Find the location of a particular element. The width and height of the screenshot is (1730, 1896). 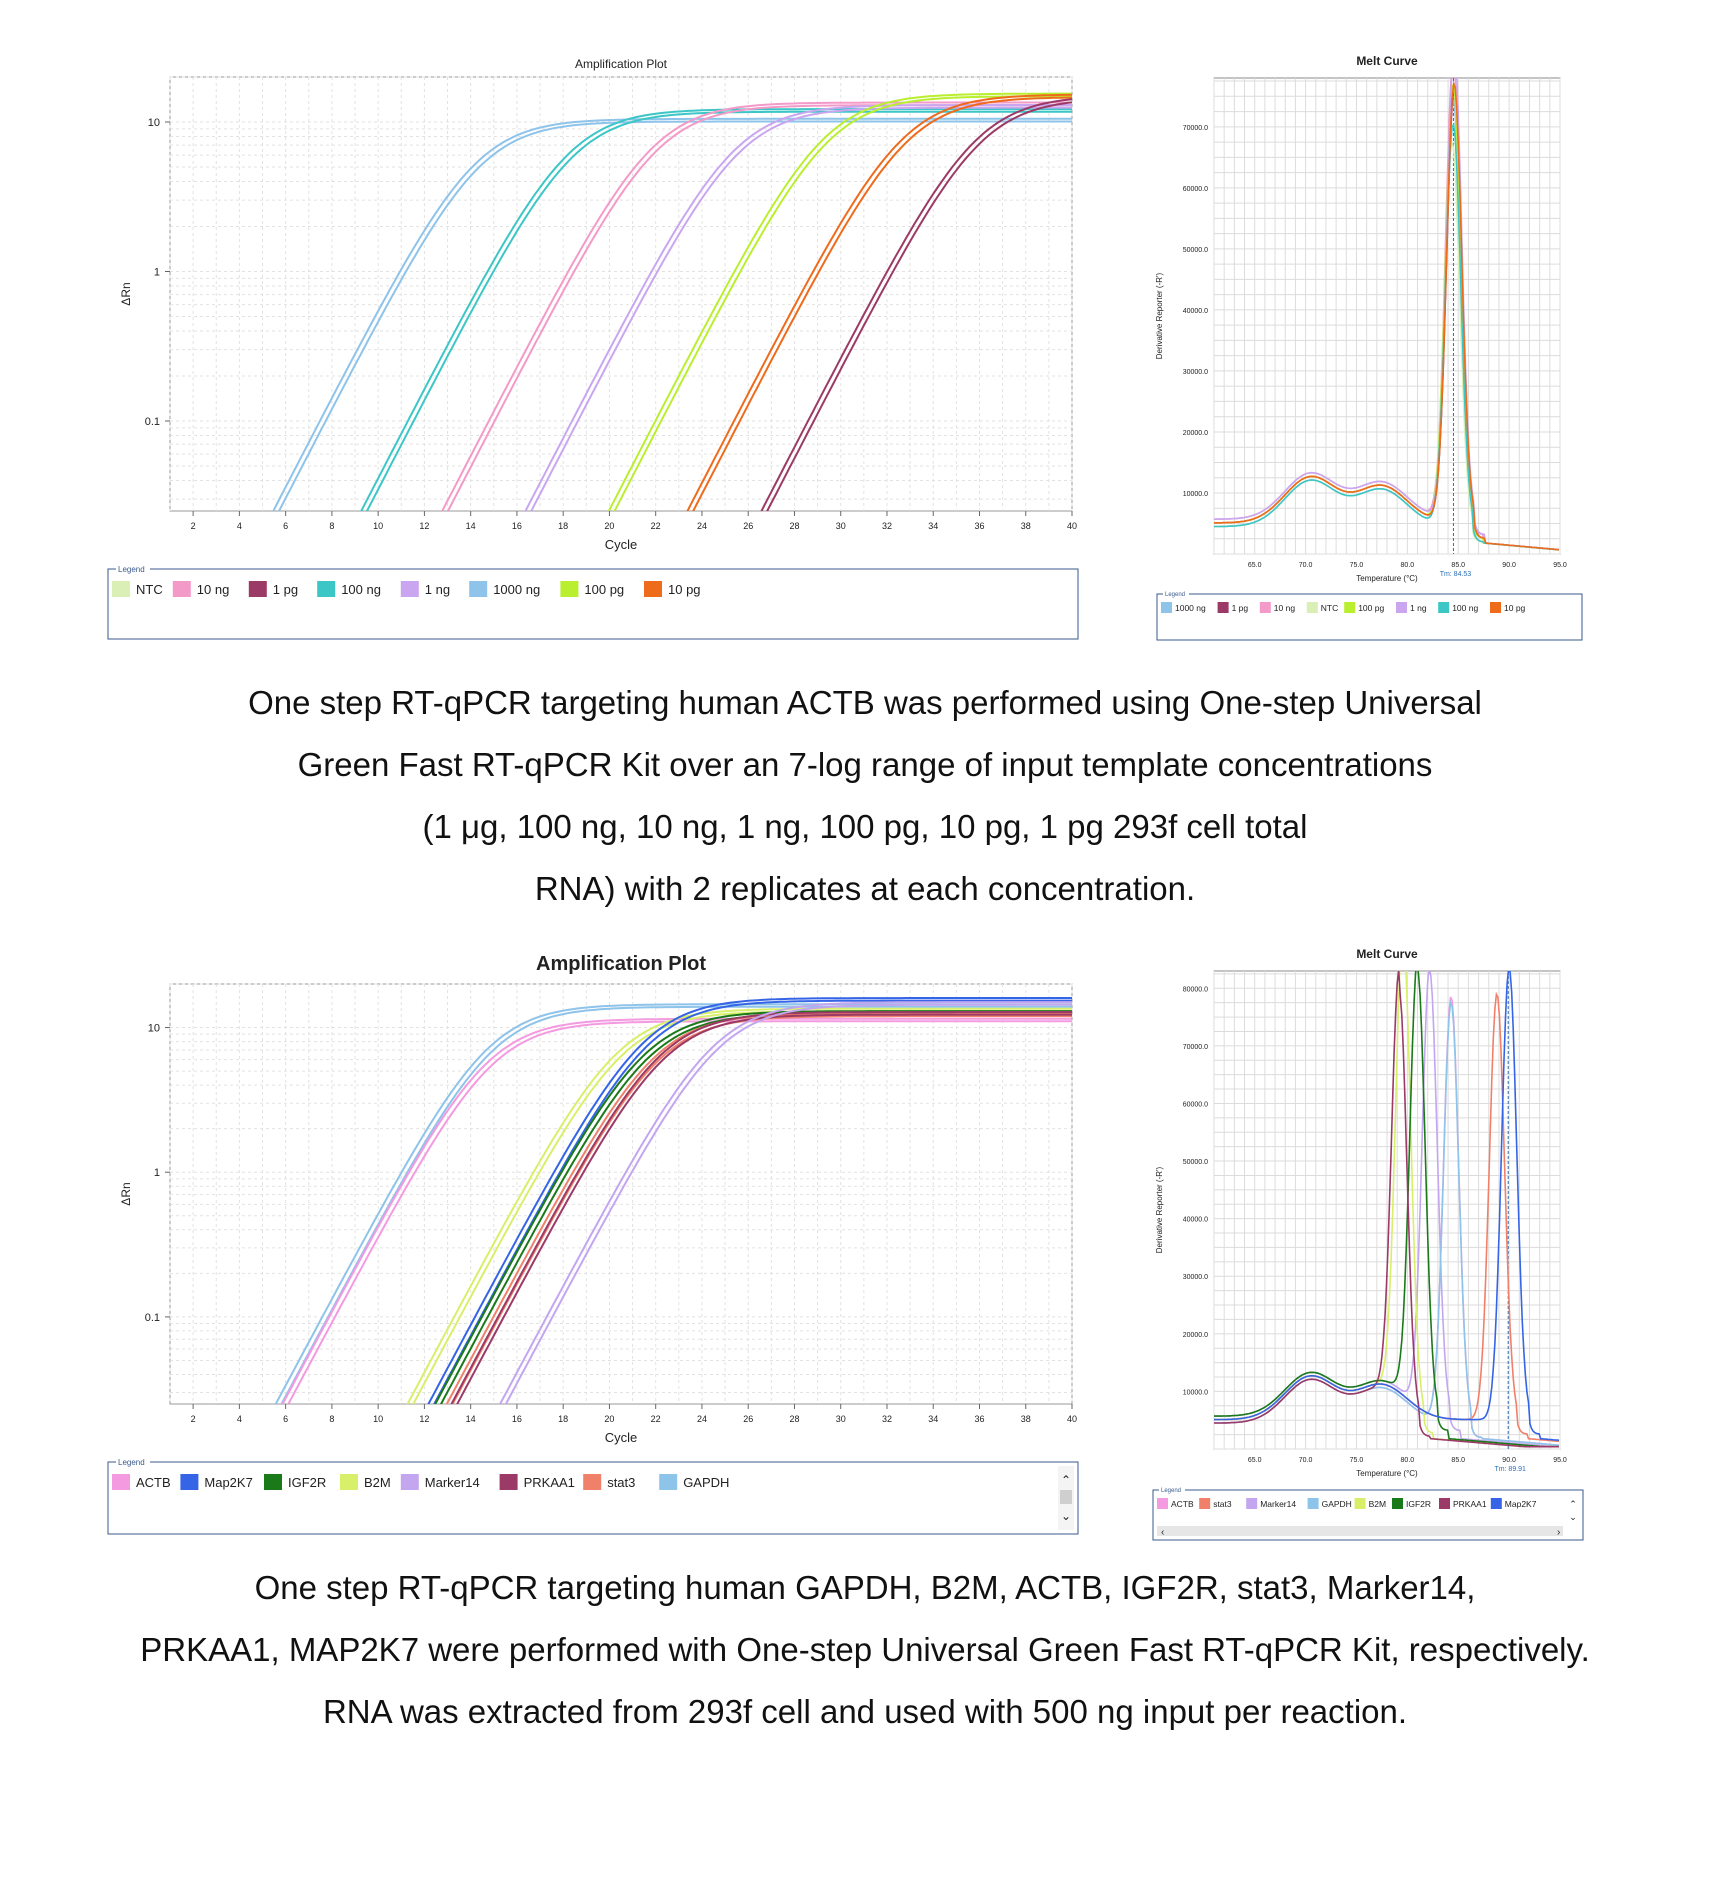

x-tick-label: 75.0 is located at coordinates (1357, 1460).